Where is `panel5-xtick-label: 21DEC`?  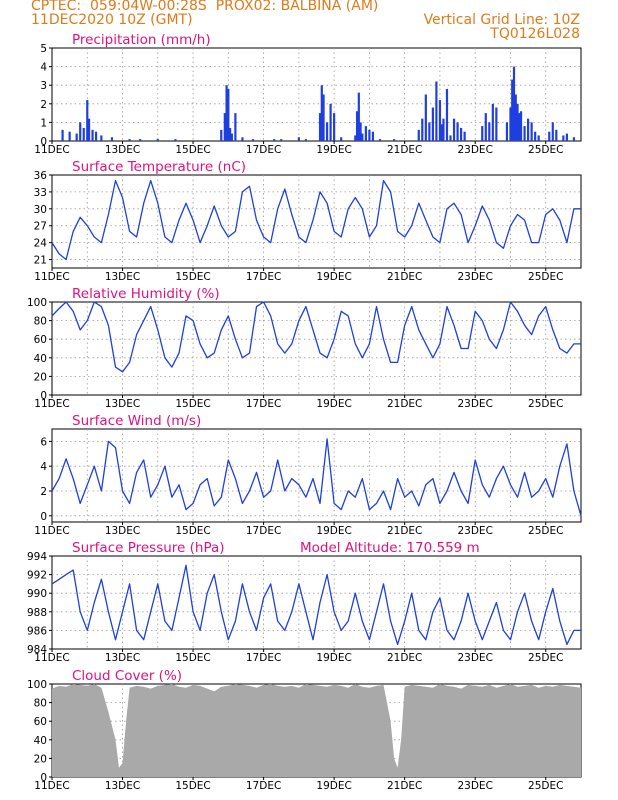
panel5-xtick-label: 21DEC is located at coordinates (404, 658).